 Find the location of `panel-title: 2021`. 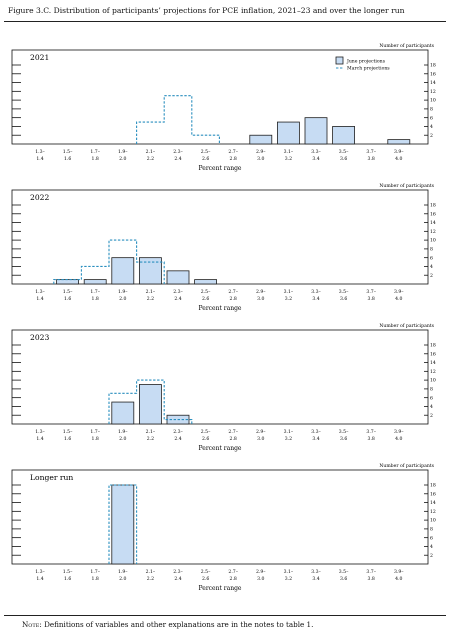

panel-title: 2021 is located at coordinates (39, 57).